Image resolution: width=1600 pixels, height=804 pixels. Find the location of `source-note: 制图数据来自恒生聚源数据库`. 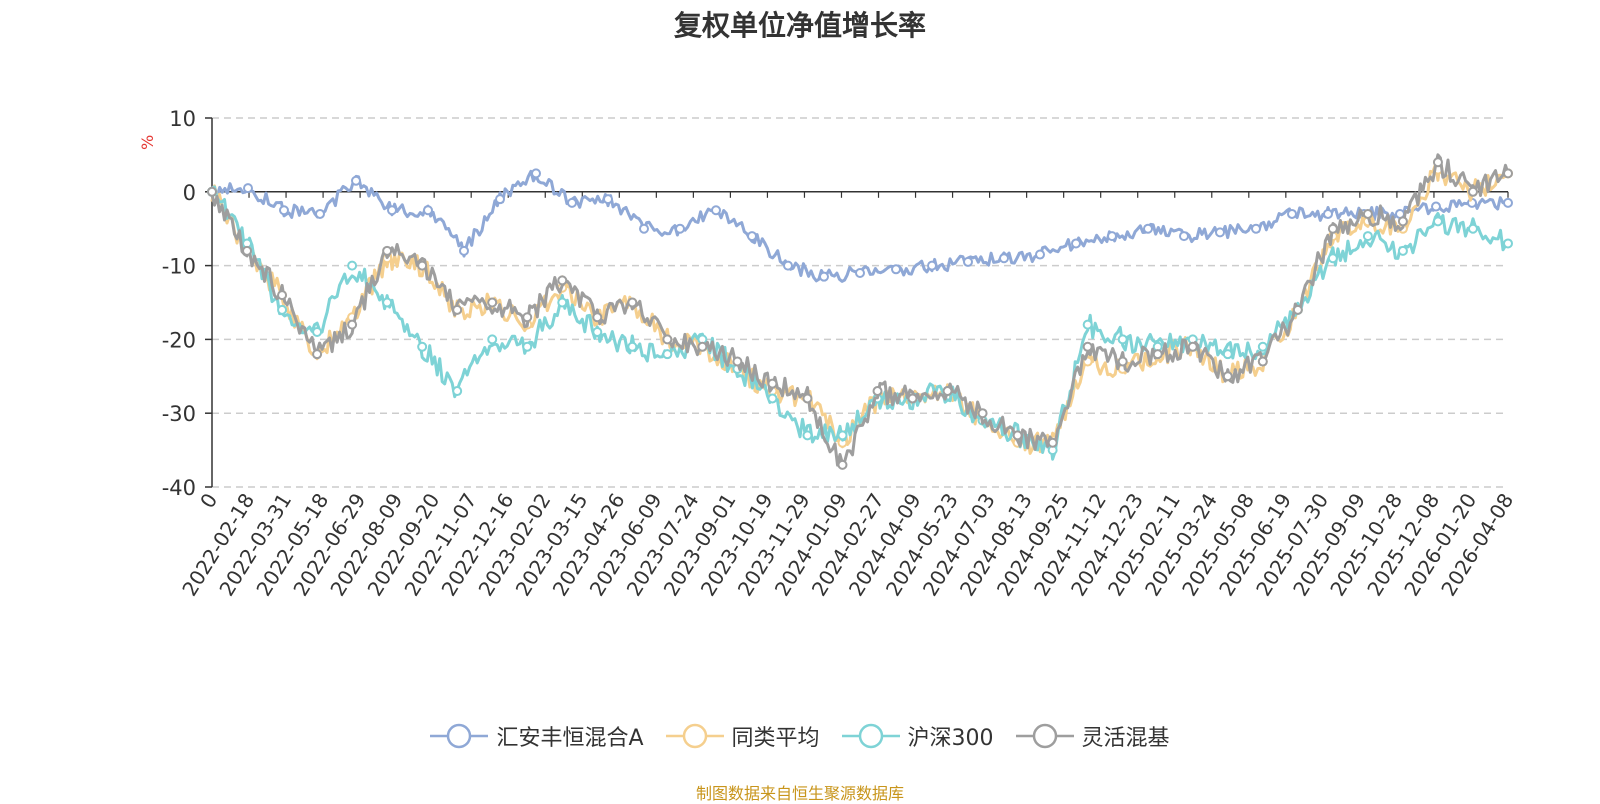

source-note: 制图数据来自恒生聚源数据库 is located at coordinates (799, 793).